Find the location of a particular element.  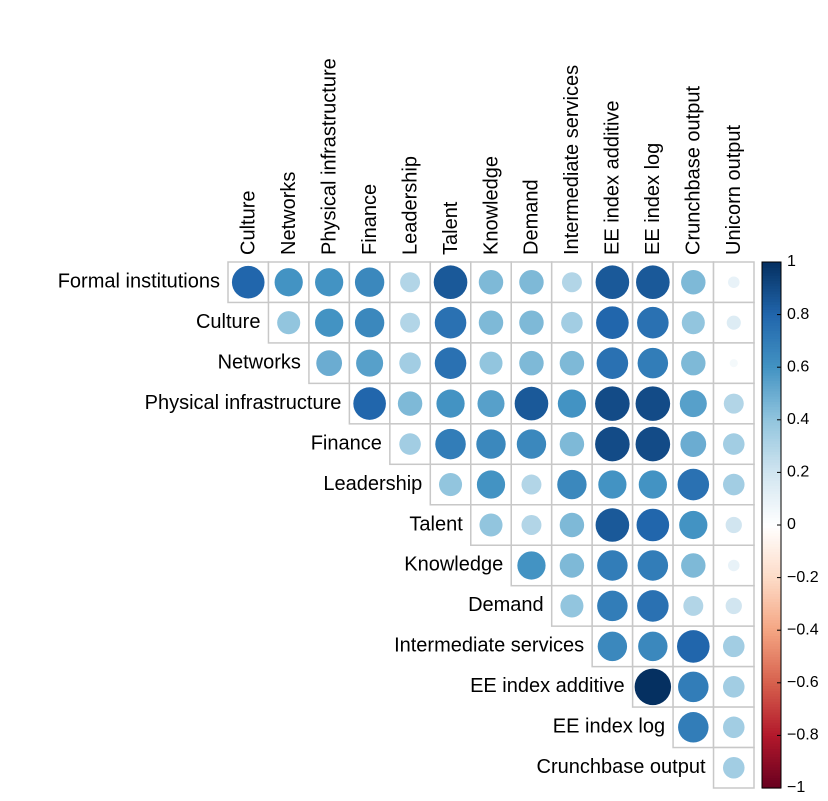

column-label: Leadership is located at coordinates (410, 205).